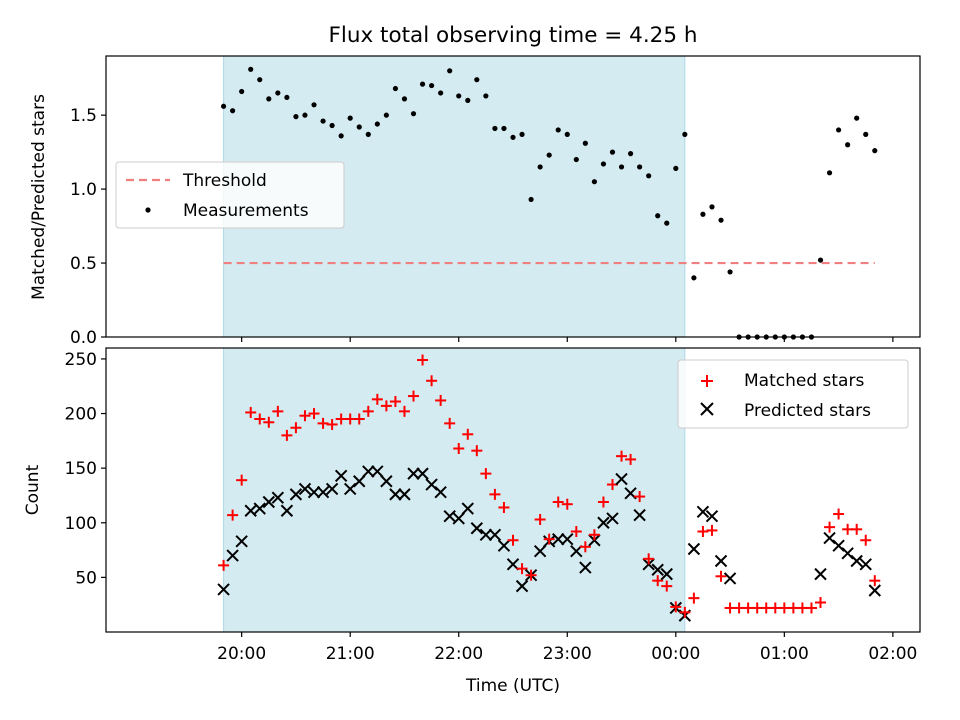  I want to click on bottom-y-tick-label: 150, so click(81, 469).